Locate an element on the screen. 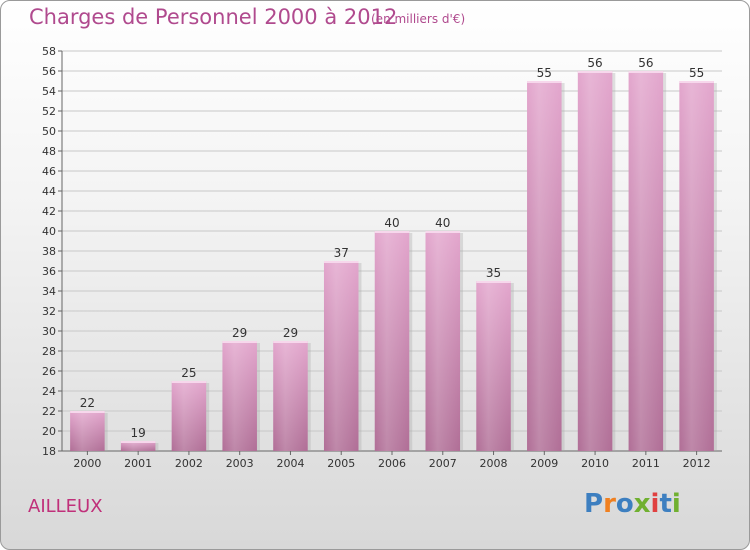 The width and height of the screenshot is (750, 550). data-label-2002: 25 is located at coordinates (188, 373).